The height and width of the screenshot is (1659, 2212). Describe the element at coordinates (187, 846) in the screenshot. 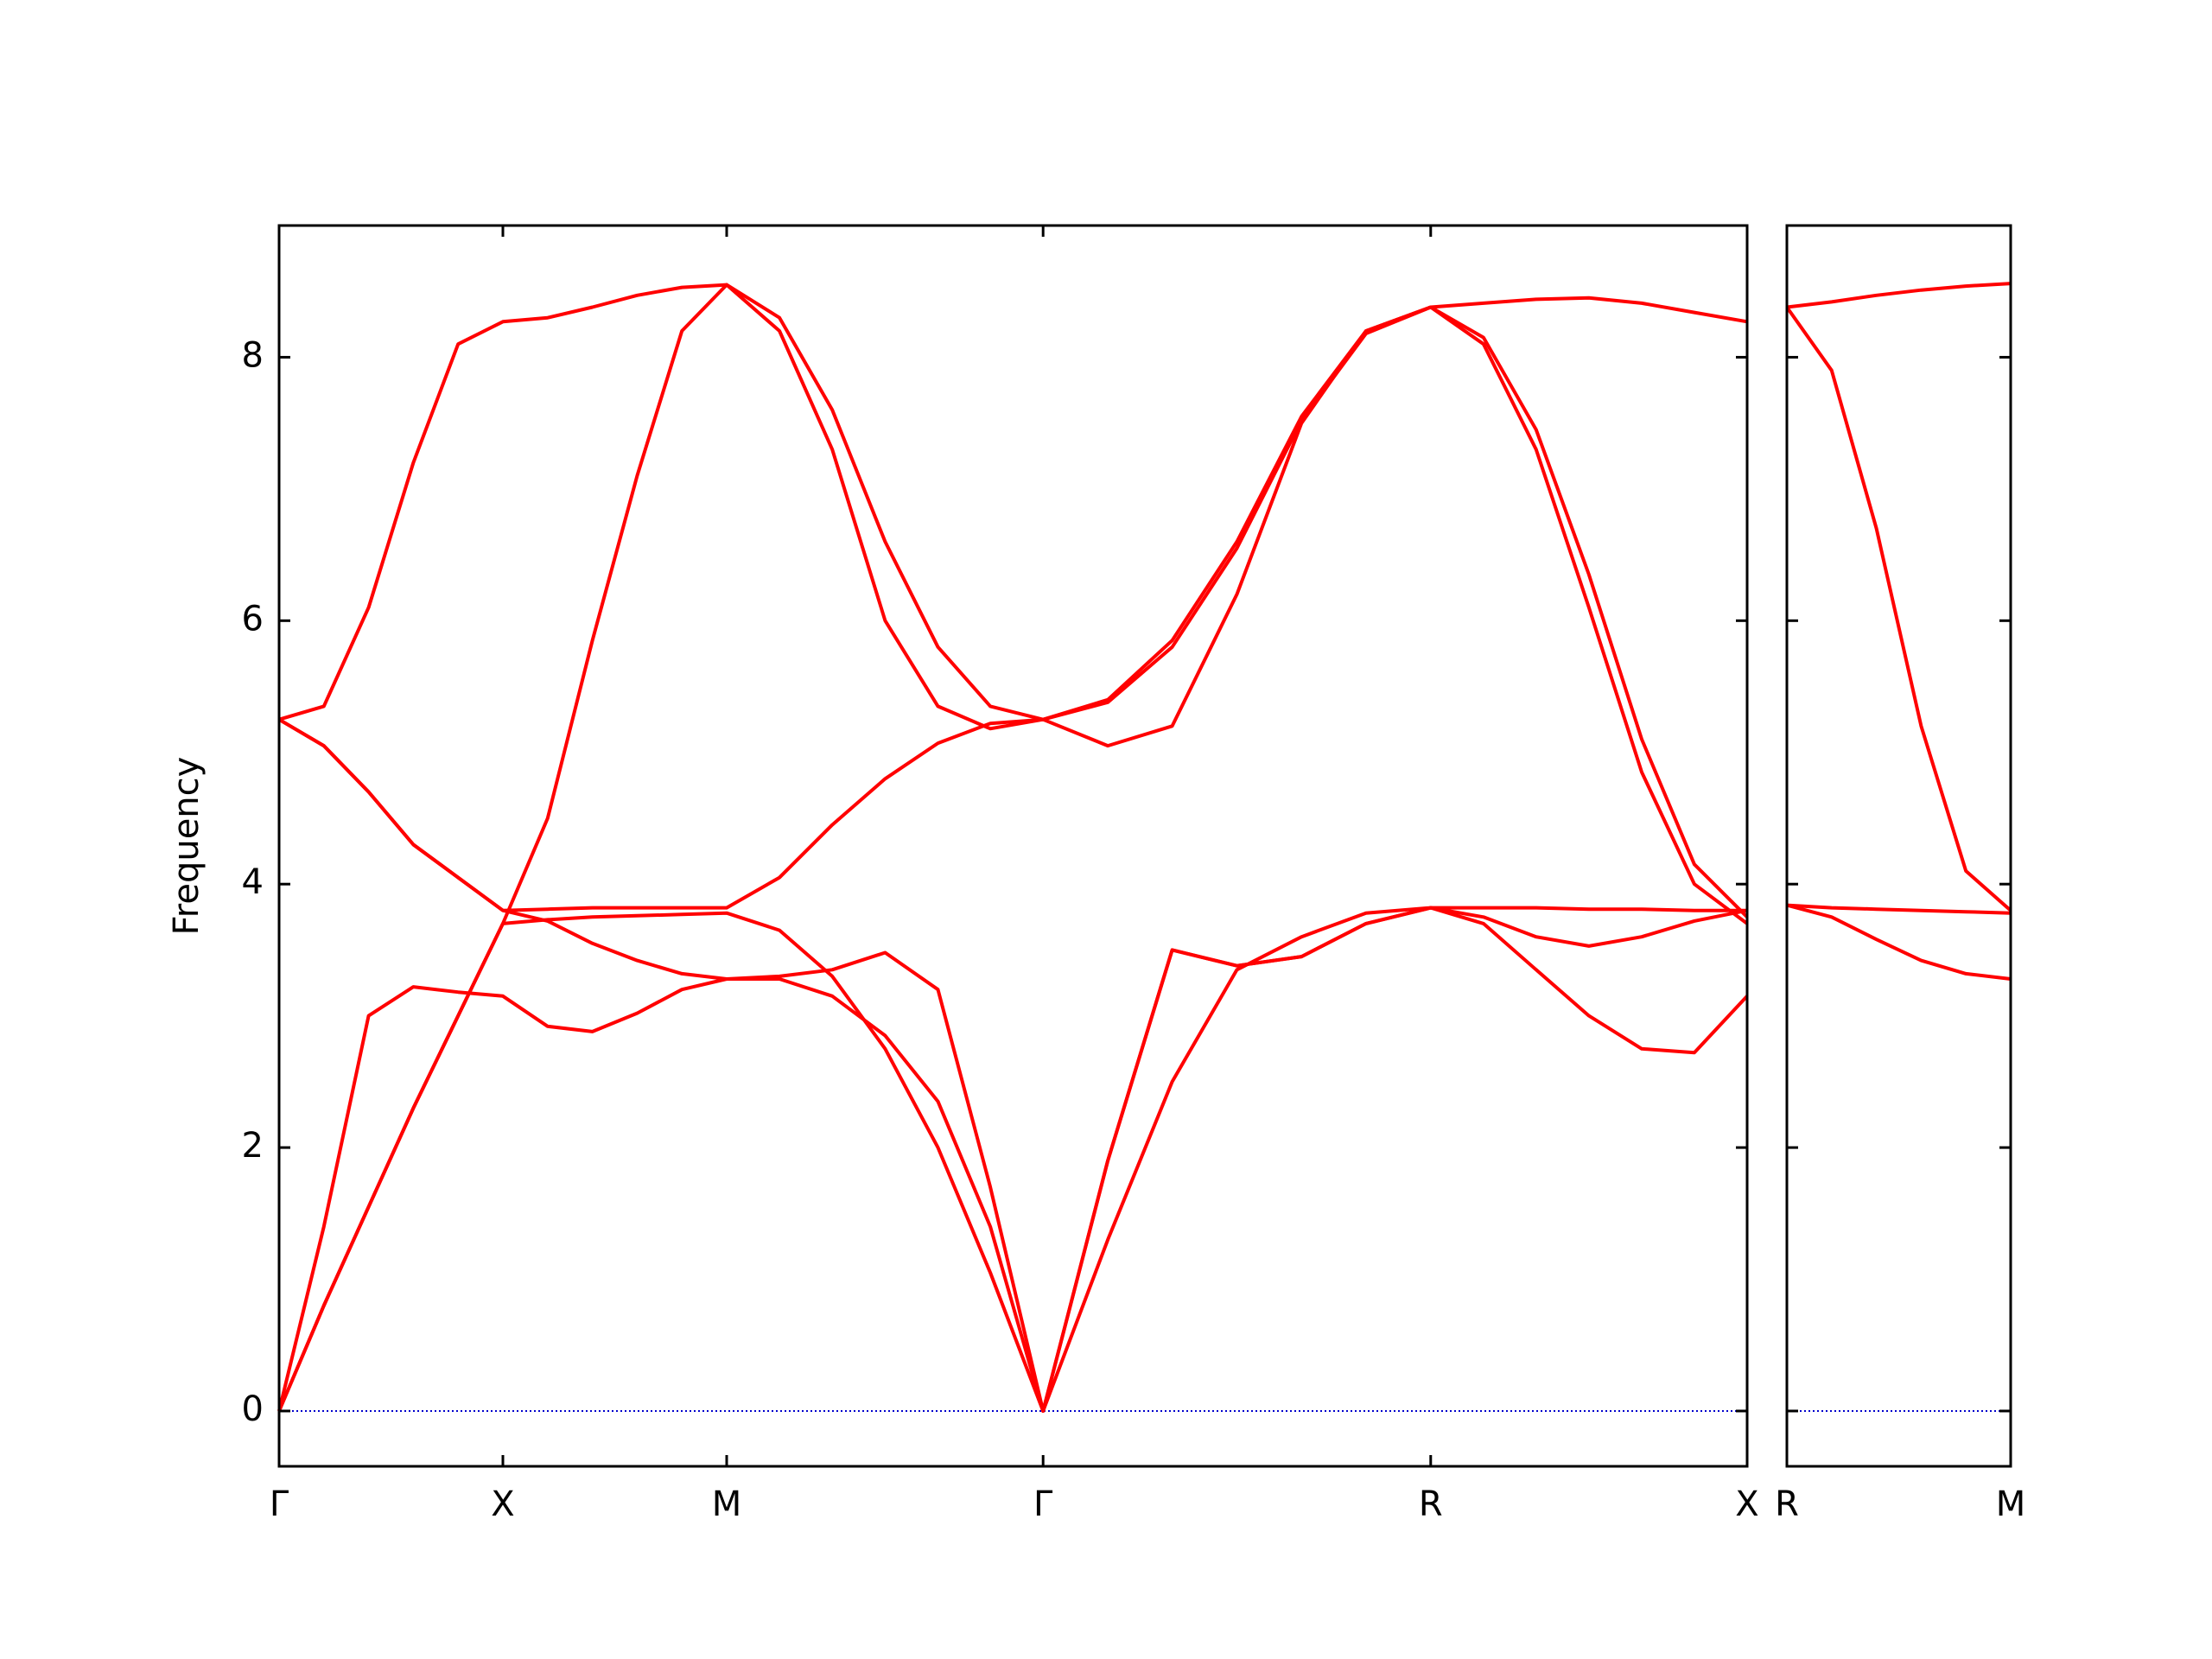

I see `y-axis-label: Frequency` at that location.